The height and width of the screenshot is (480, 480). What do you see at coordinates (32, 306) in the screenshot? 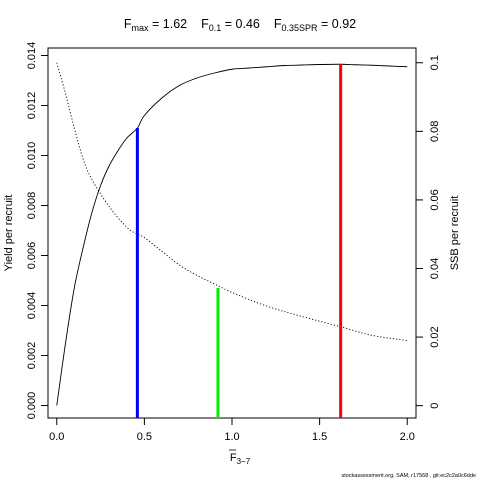
I see `y-left-tick-label: 0.004` at bounding box center [32, 306].